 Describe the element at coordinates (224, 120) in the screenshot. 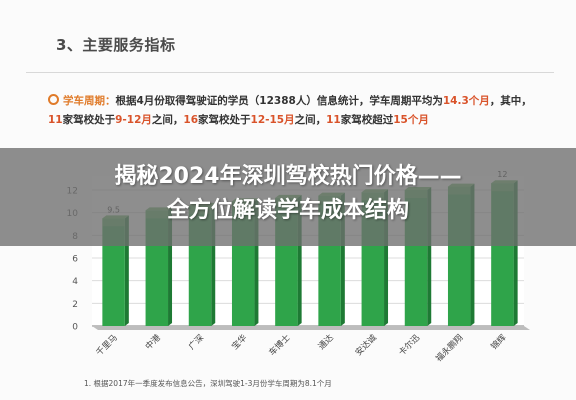

I see `description-text-5: 家驾校处于` at that location.